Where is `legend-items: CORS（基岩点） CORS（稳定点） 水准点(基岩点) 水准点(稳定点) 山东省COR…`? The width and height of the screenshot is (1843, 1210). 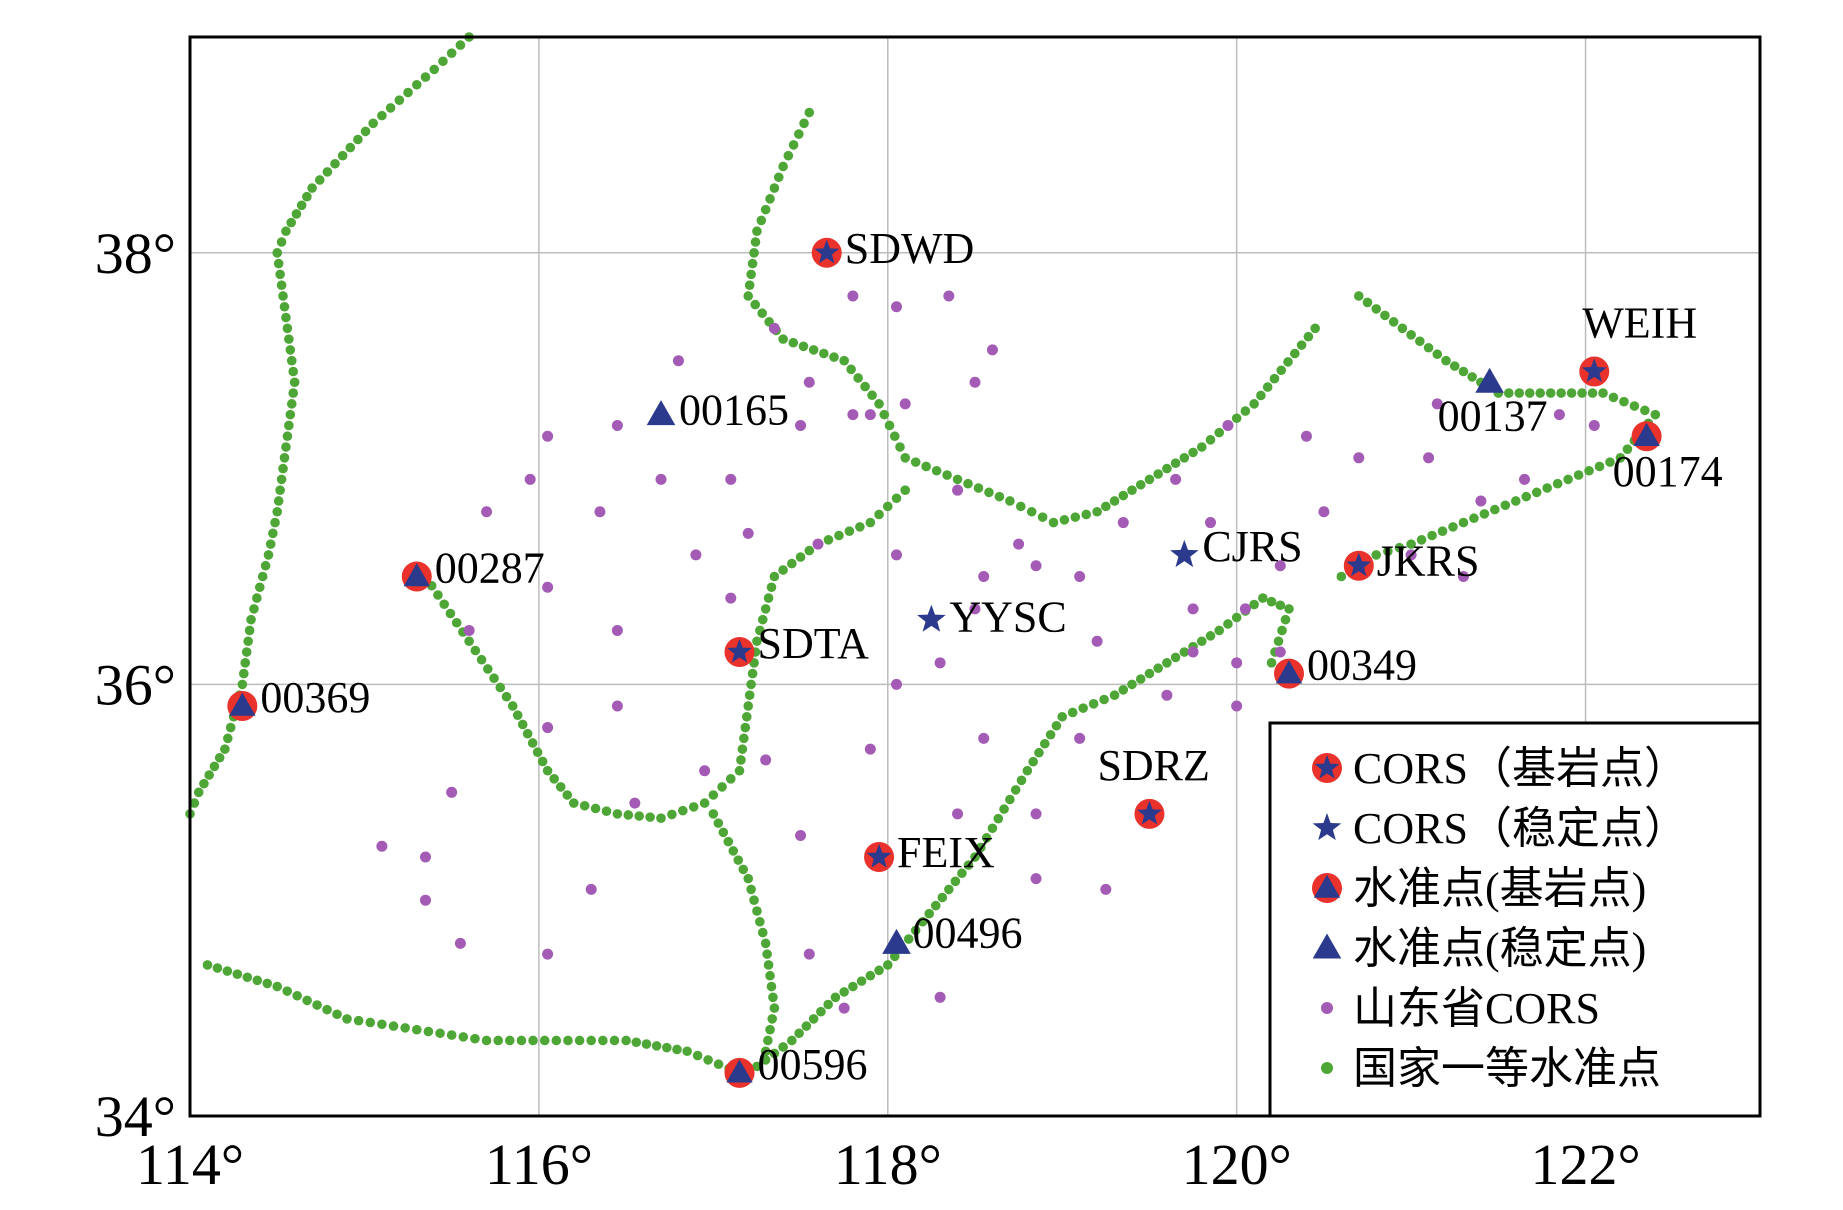 legend-items: CORS（基岩点） CORS（稳定点） 水准点(基岩点) 水准点(稳定点) 山东省COR… is located at coordinates (1500, 918).